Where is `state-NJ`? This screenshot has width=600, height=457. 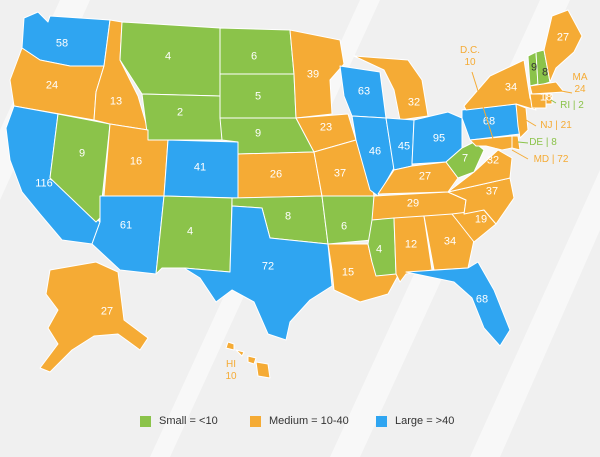
state-NJ is located at coordinates (522, 121).